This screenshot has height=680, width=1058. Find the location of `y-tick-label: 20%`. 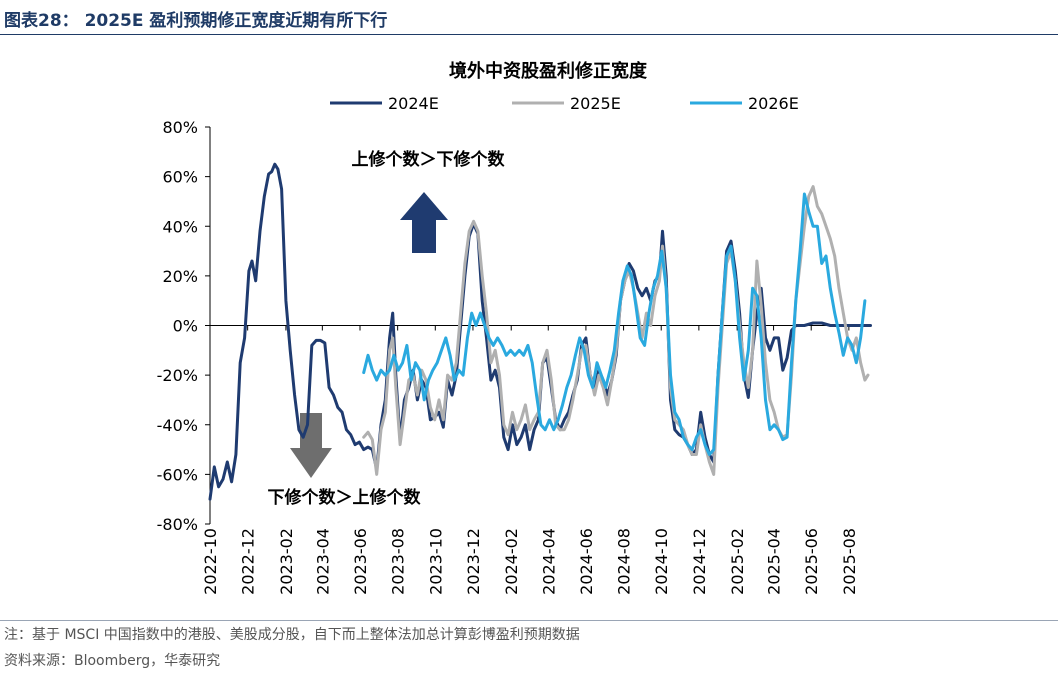

y-tick-label: 20% is located at coordinates (180, 276).